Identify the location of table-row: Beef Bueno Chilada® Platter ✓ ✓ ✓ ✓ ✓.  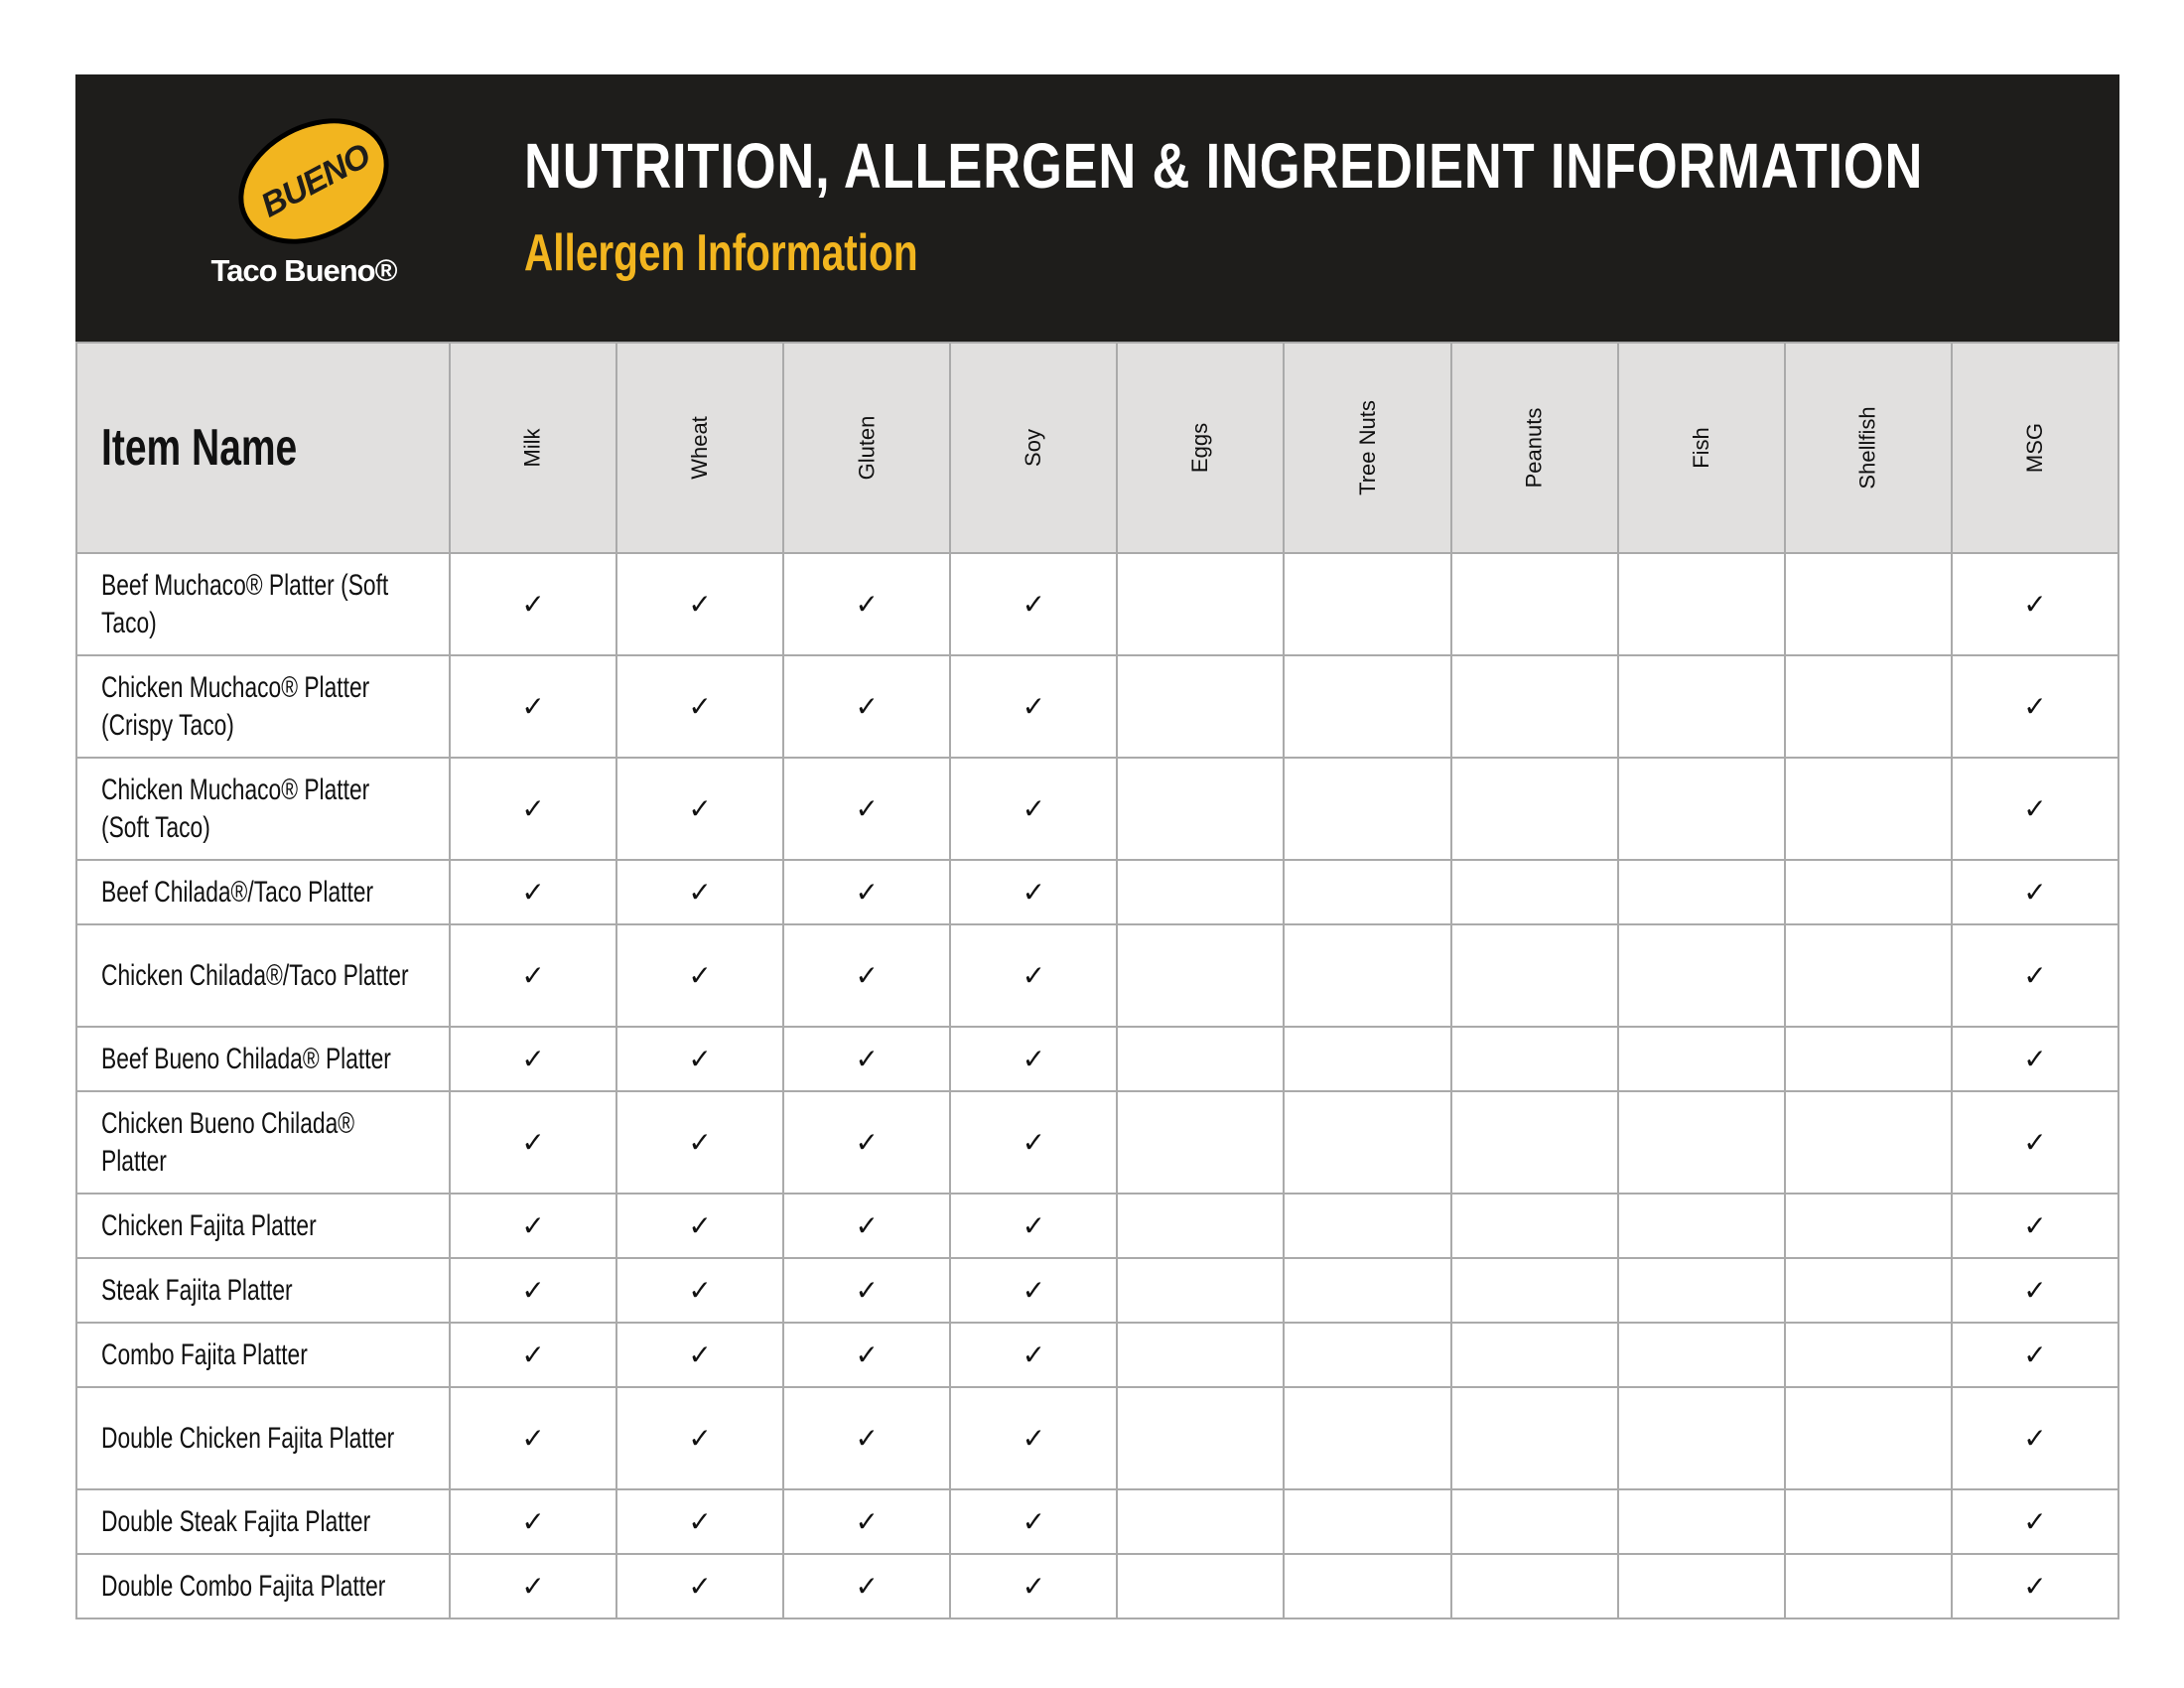
(1097, 1059).